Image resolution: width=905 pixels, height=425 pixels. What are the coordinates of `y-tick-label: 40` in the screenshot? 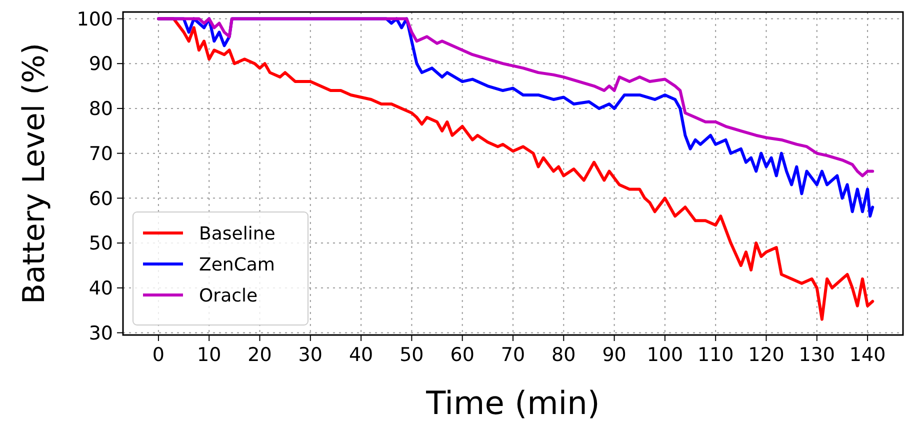 It's located at (100, 289).